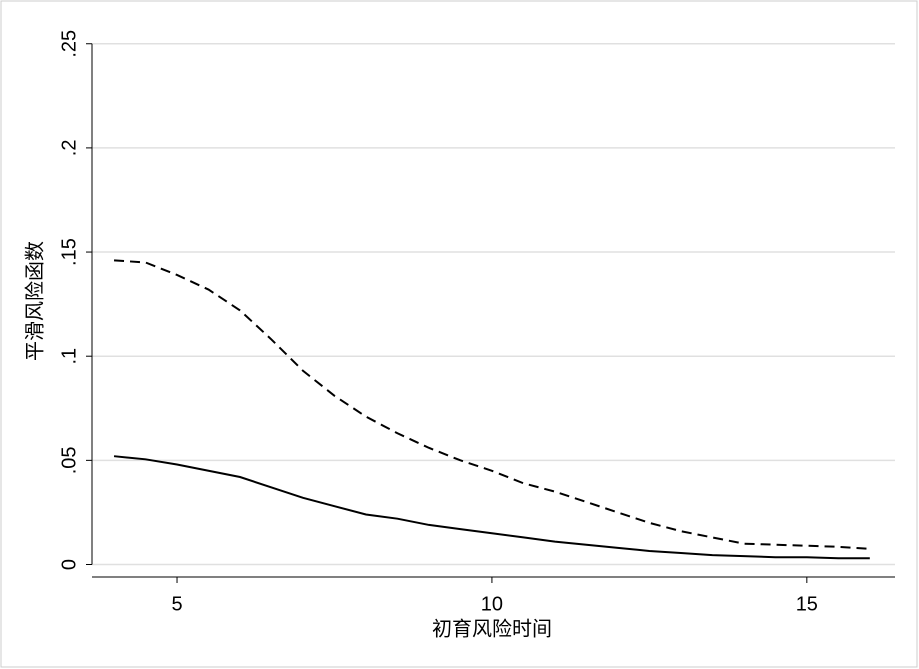 The image size is (919, 669). Describe the element at coordinates (69, 44) in the screenshot. I see `y-tick-label: .25` at that location.